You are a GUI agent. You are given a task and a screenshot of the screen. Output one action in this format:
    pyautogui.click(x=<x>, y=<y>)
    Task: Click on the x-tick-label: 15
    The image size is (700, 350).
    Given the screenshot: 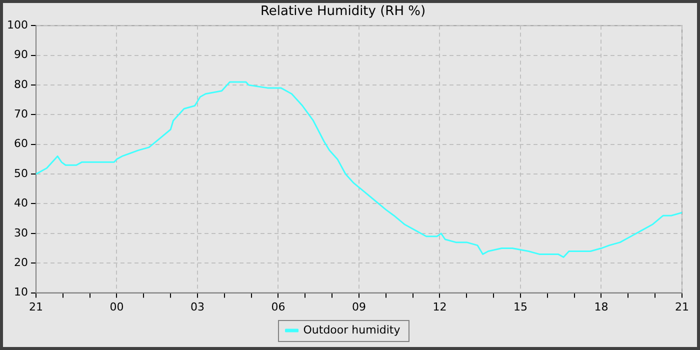 What is the action you would take?
    pyautogui.click(x=521, y=307)
    